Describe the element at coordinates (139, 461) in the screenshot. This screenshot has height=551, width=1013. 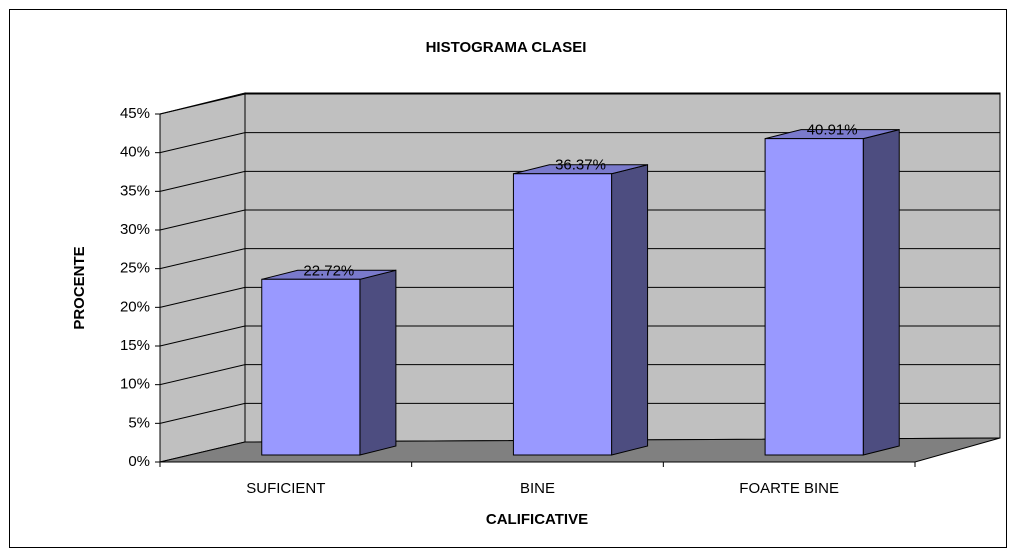
I see `y-tick-label: 0%` at that location.